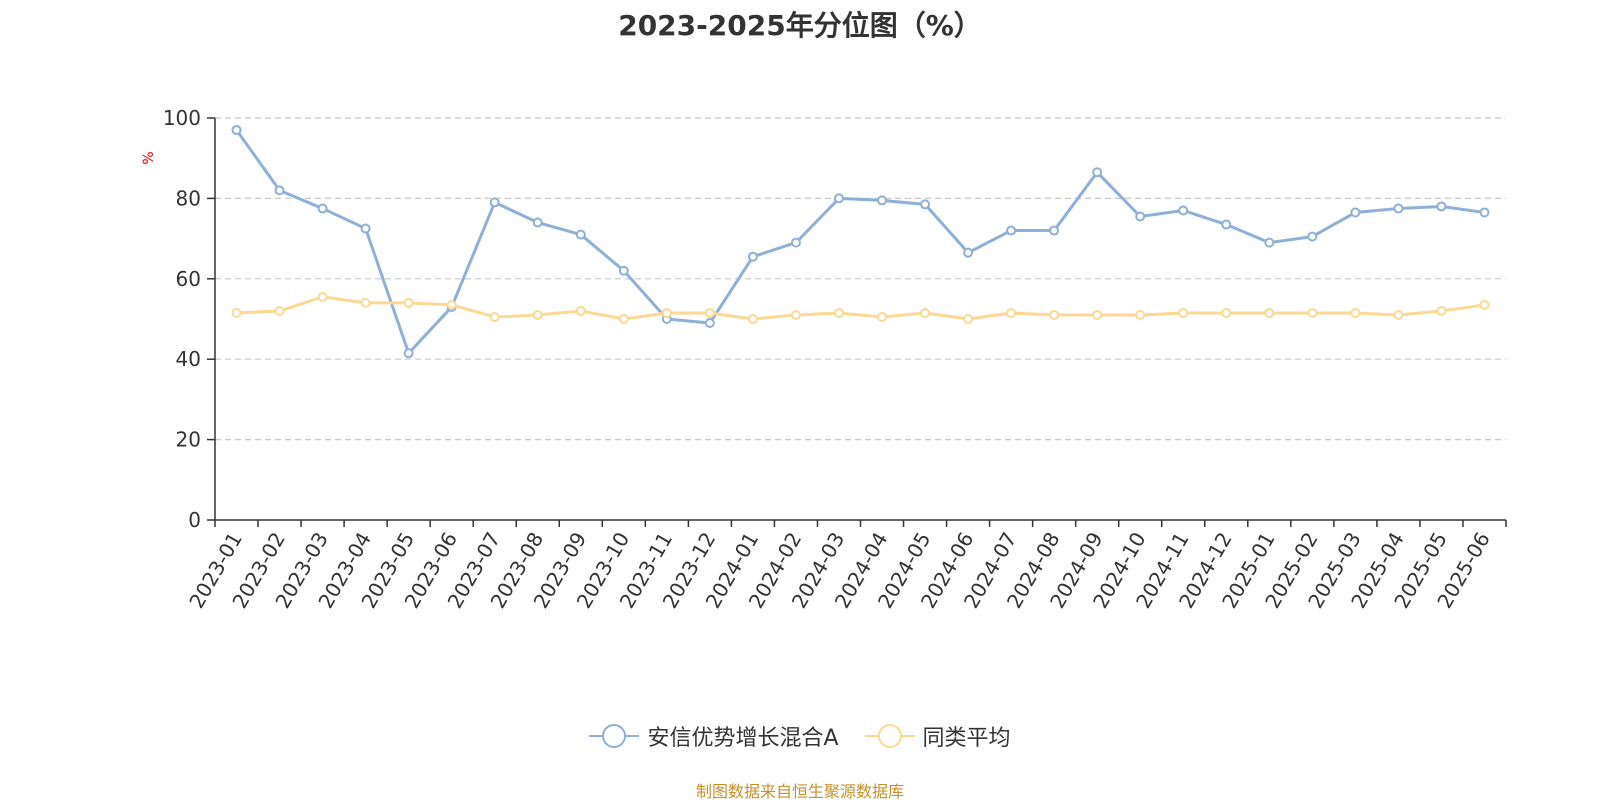 This screenshot has height=802, width=1600. Describe the element at coordinates (799, 791) in the screenshot. I see `data-source-note: 制图数据来自恒生聚源数据库` at that location.